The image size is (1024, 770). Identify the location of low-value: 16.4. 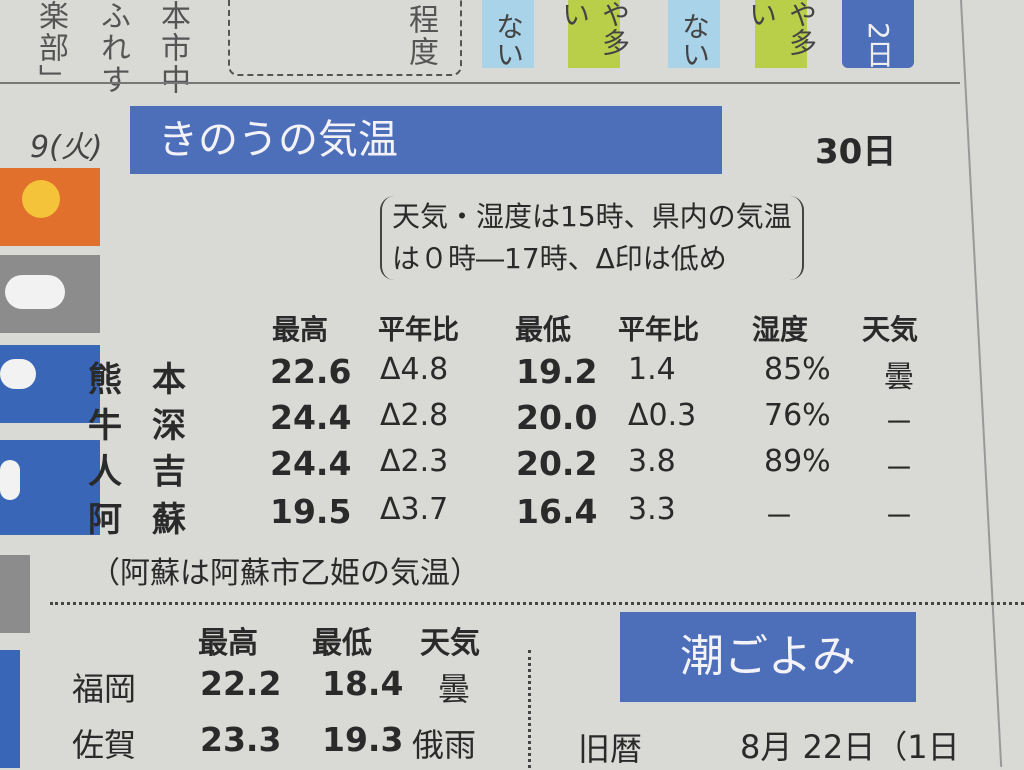
(557, 511).